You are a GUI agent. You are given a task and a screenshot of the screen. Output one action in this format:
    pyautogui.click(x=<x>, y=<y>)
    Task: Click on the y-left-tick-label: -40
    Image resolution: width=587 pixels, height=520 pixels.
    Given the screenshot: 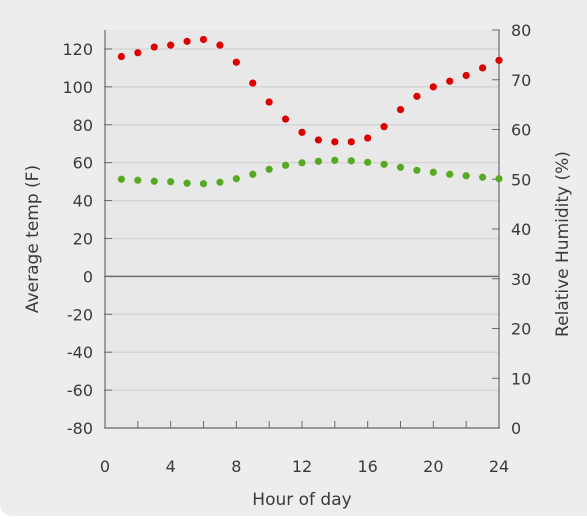 What is the action you would take?
    pyautogui.click(x=80, y=352)
    